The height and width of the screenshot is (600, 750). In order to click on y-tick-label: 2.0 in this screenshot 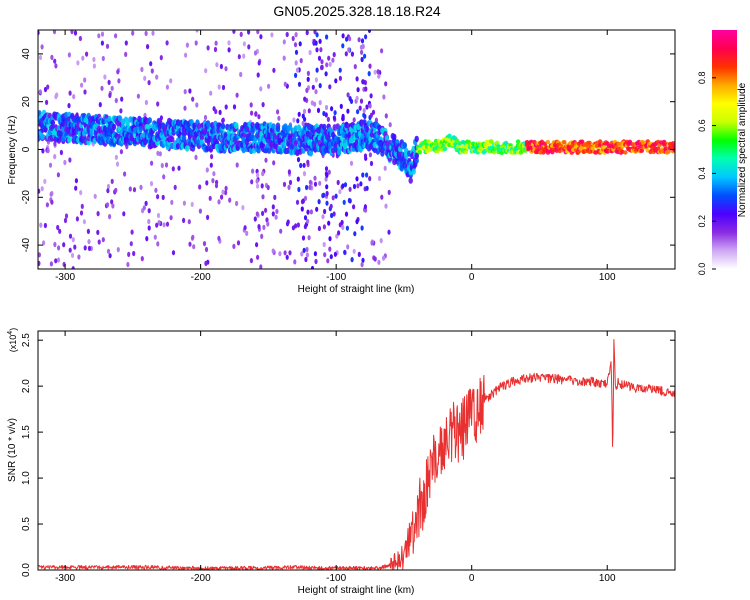, I will do `click(26, 386)`.